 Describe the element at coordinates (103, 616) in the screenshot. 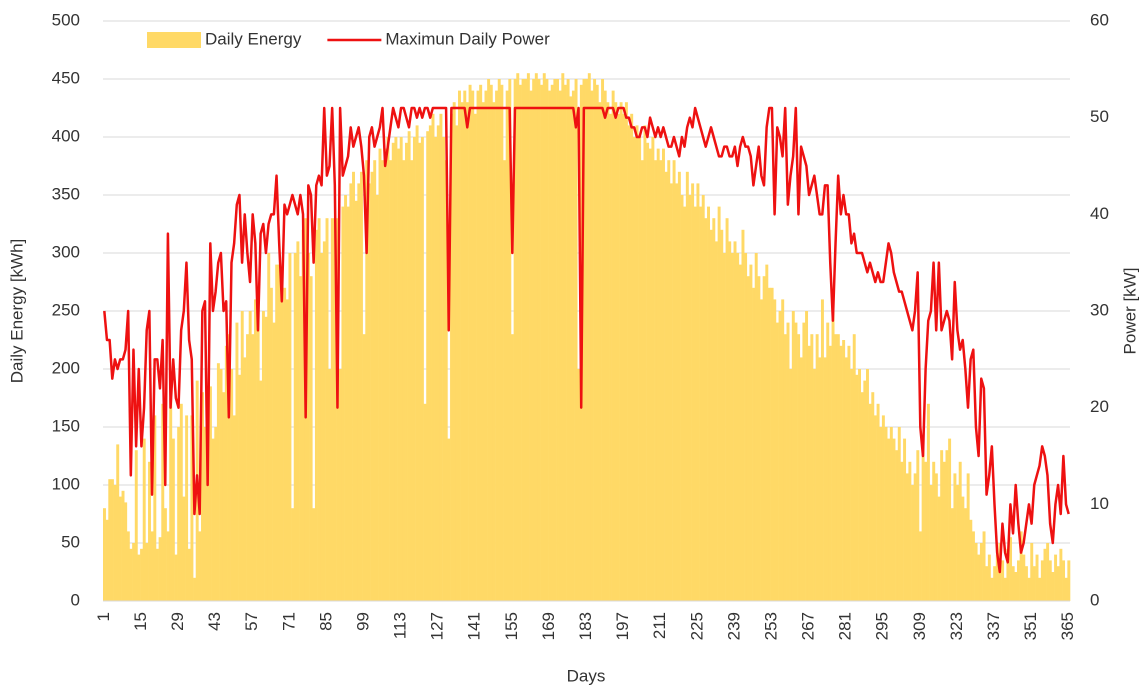

I see `x-tick-label: 1` at that location.